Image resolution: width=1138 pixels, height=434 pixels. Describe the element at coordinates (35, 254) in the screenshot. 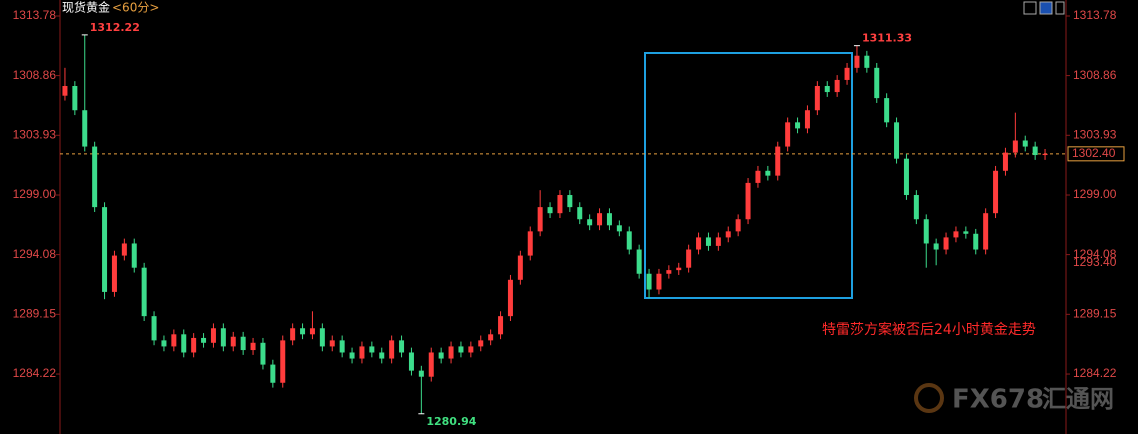

I see `y-tick-label: 1294.08` at that location.